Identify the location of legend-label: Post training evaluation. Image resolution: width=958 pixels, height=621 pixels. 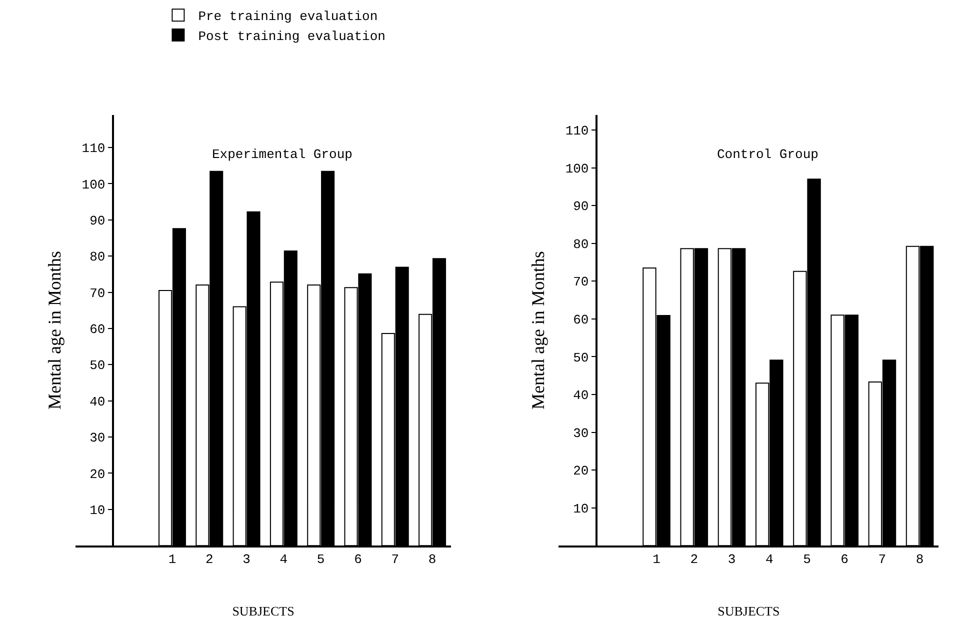
(292, 36).